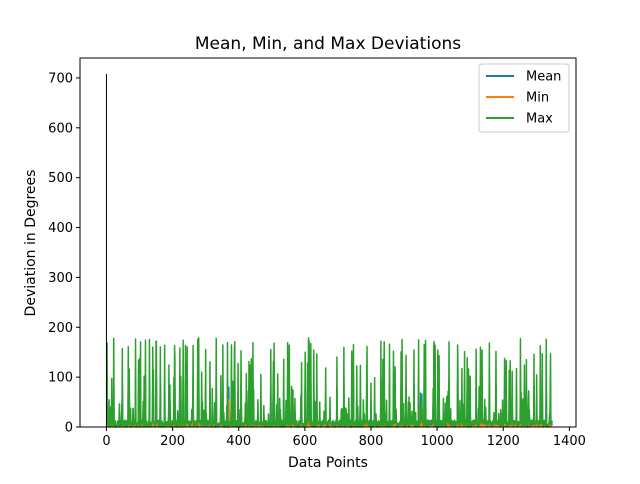 This screenshot has height=484, width=640. What do you see at coordinates (31, 243) in the screenshot?
I see `y-axis-label: Deviation in Degrees` at bounding box center [31, 243].